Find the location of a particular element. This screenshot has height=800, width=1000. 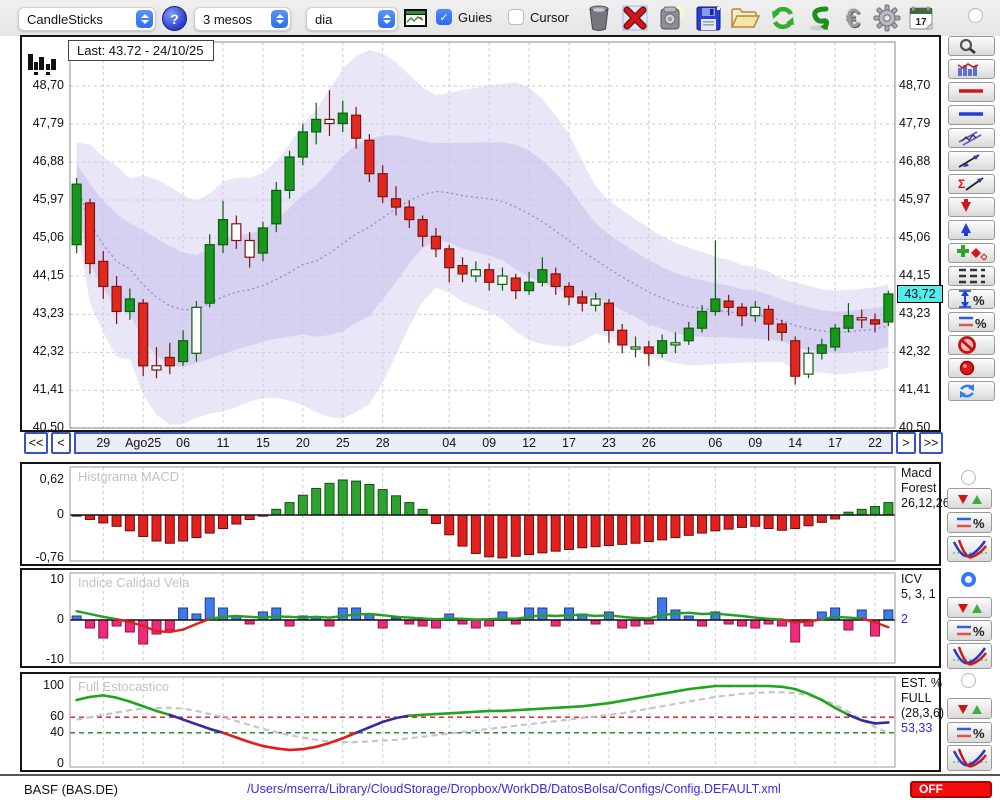

levels-button is located at coordinates (971, 276).